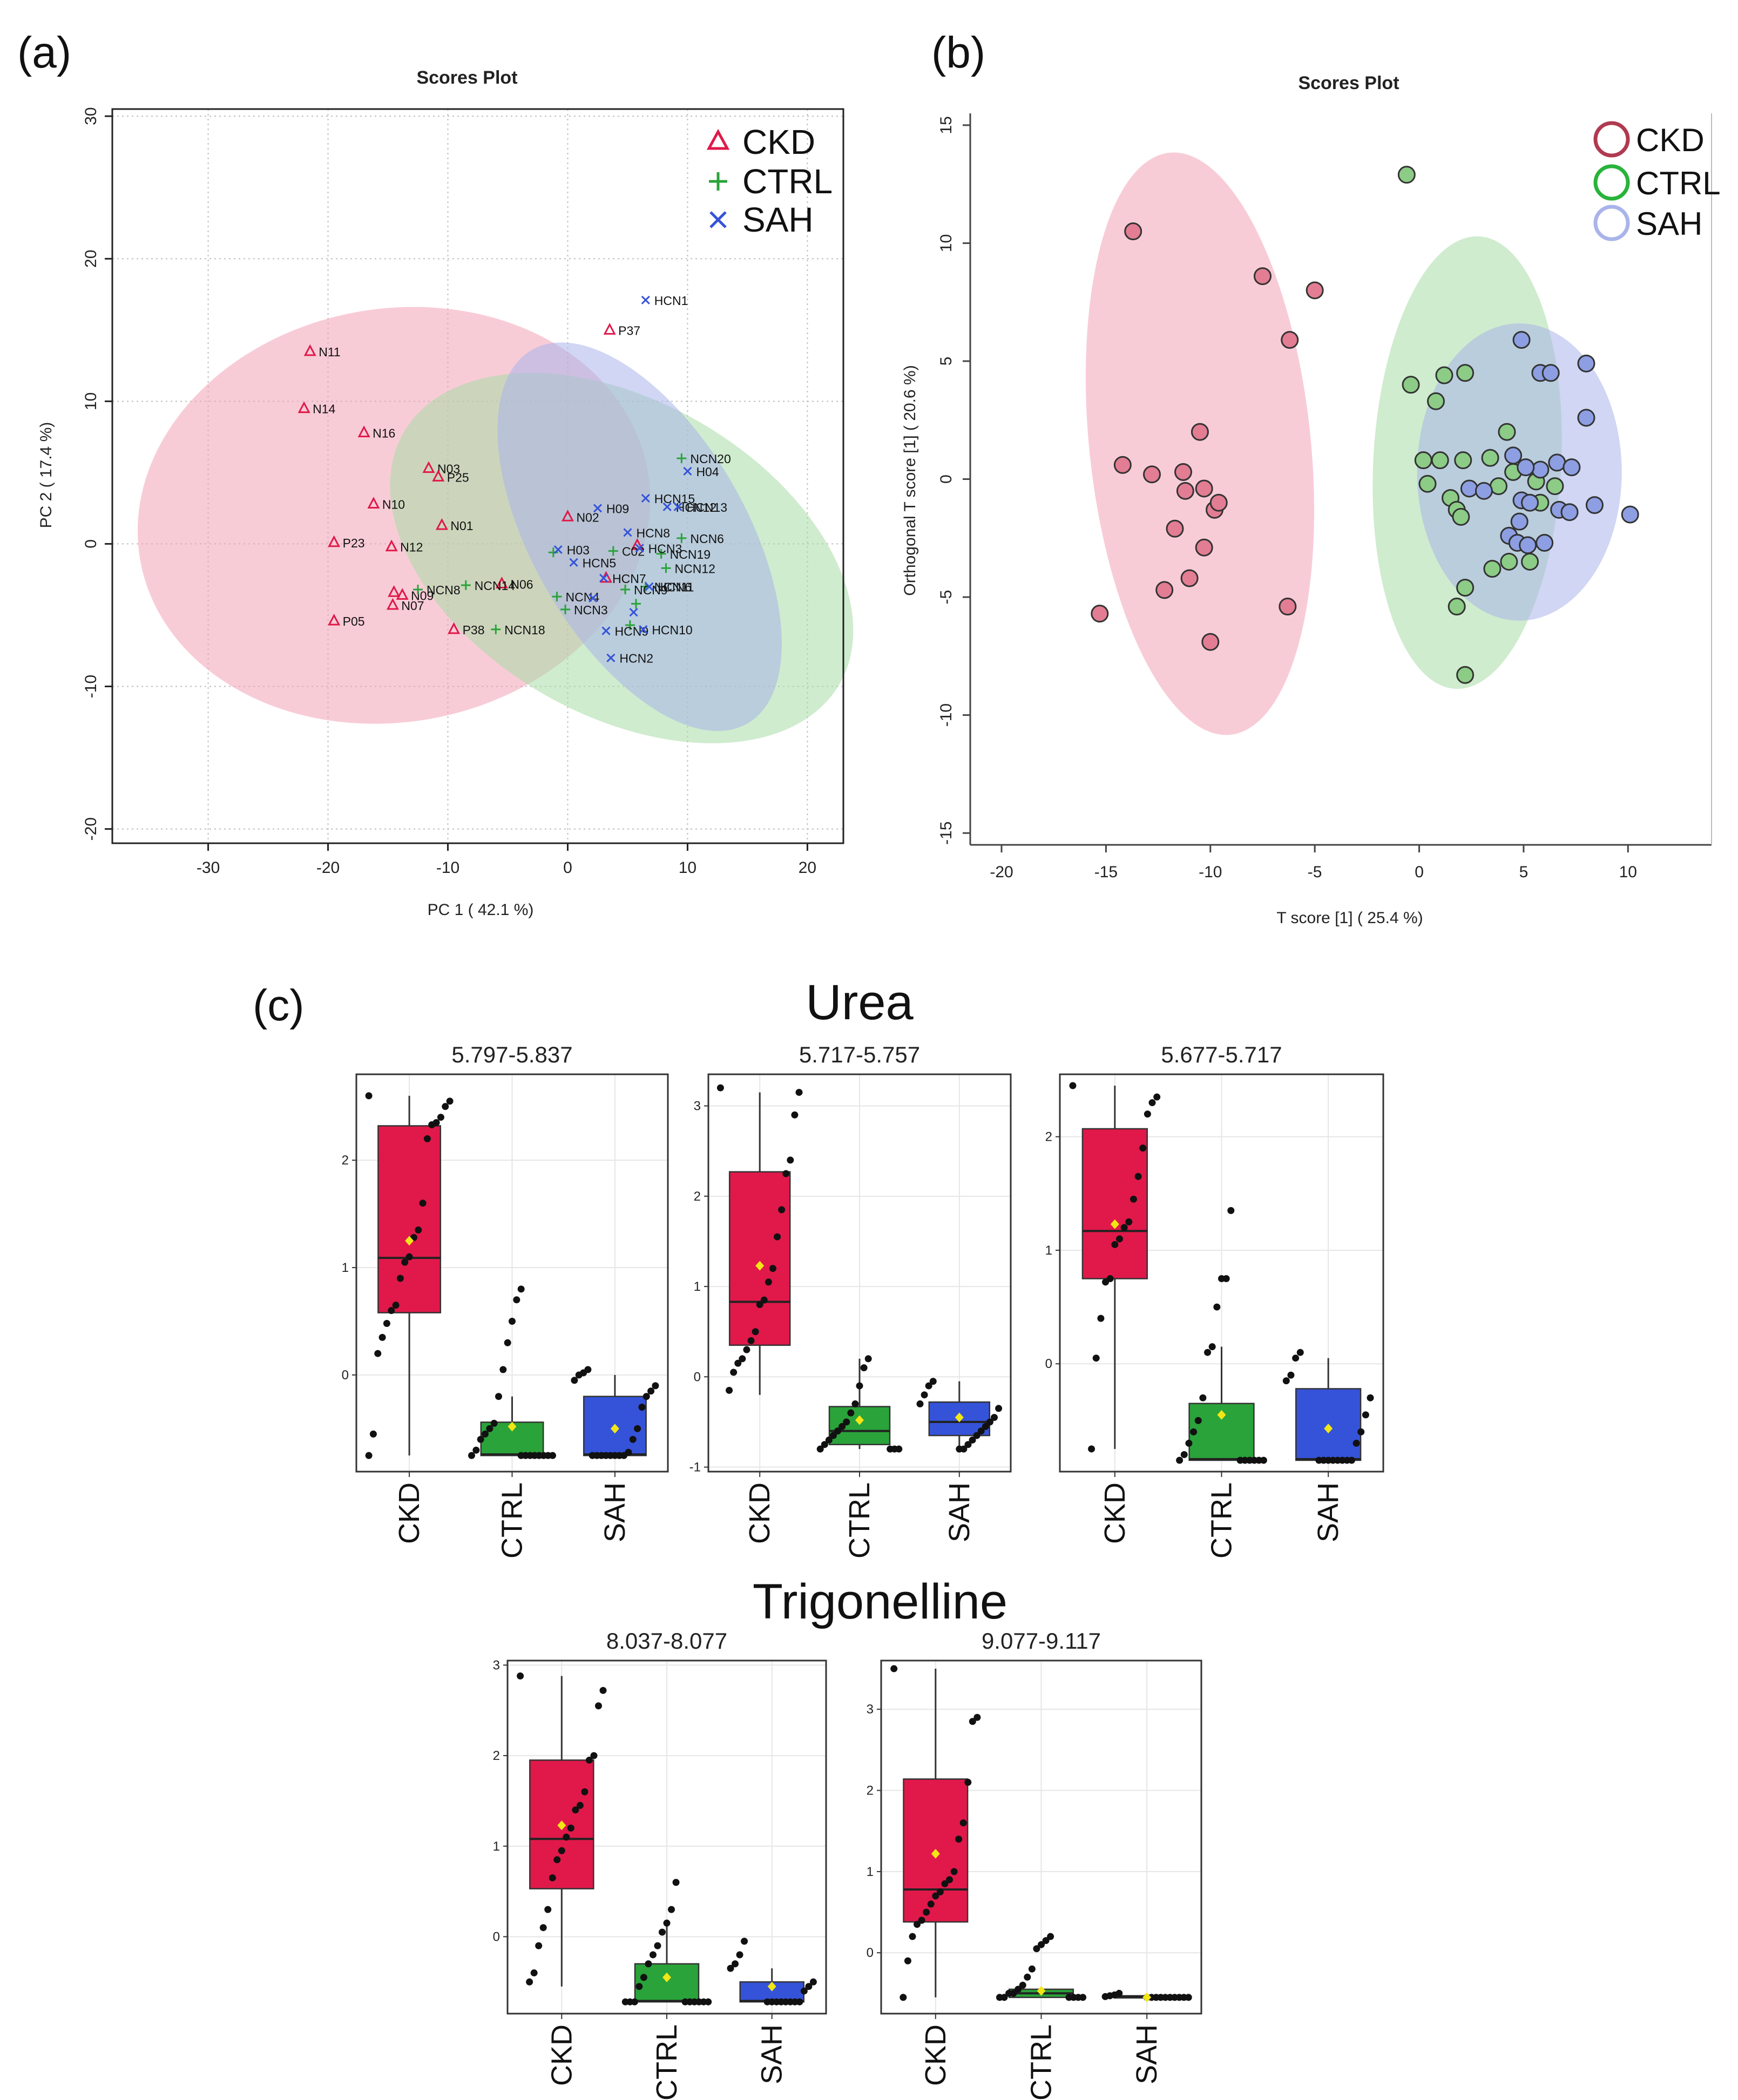 The image size is (1738, 2100). I want to click on x-tick-label: -5, so click(1315, 872).